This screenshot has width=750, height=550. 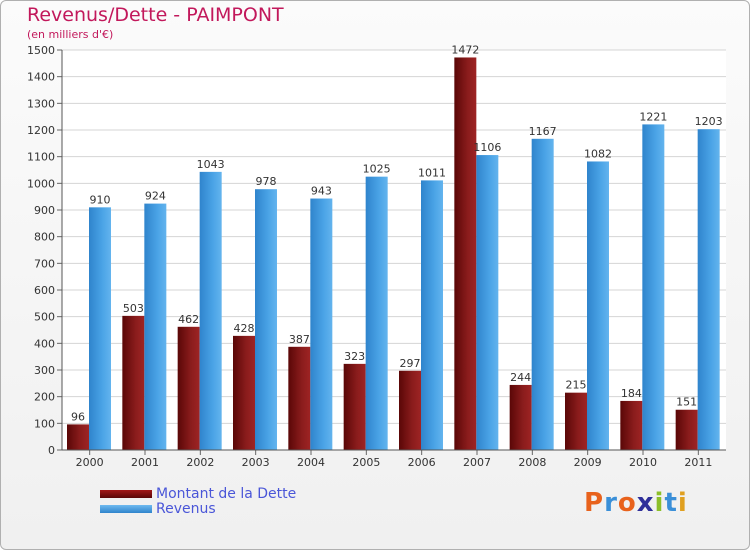 I want to click on value-label-revenue: 1203, so click(x=709, y=121).